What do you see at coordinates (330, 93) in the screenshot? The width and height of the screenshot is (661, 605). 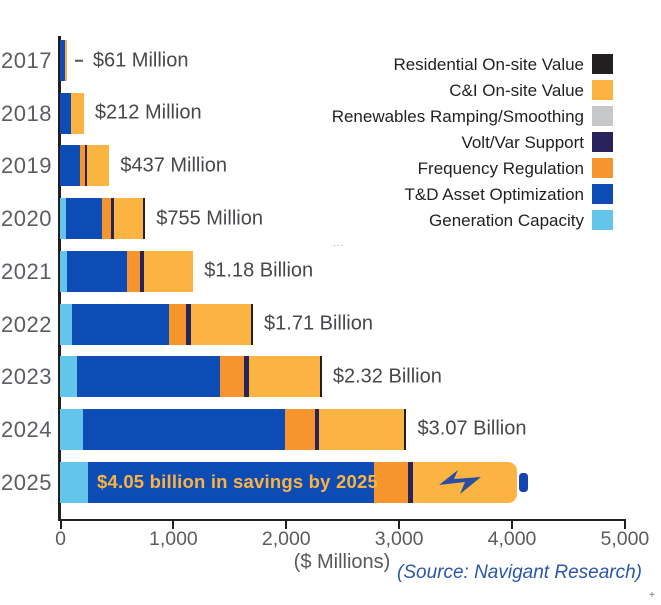 I see `legend-row-c-i-on-site-value: C&I On-site Value` at bounding box center [330, 93].